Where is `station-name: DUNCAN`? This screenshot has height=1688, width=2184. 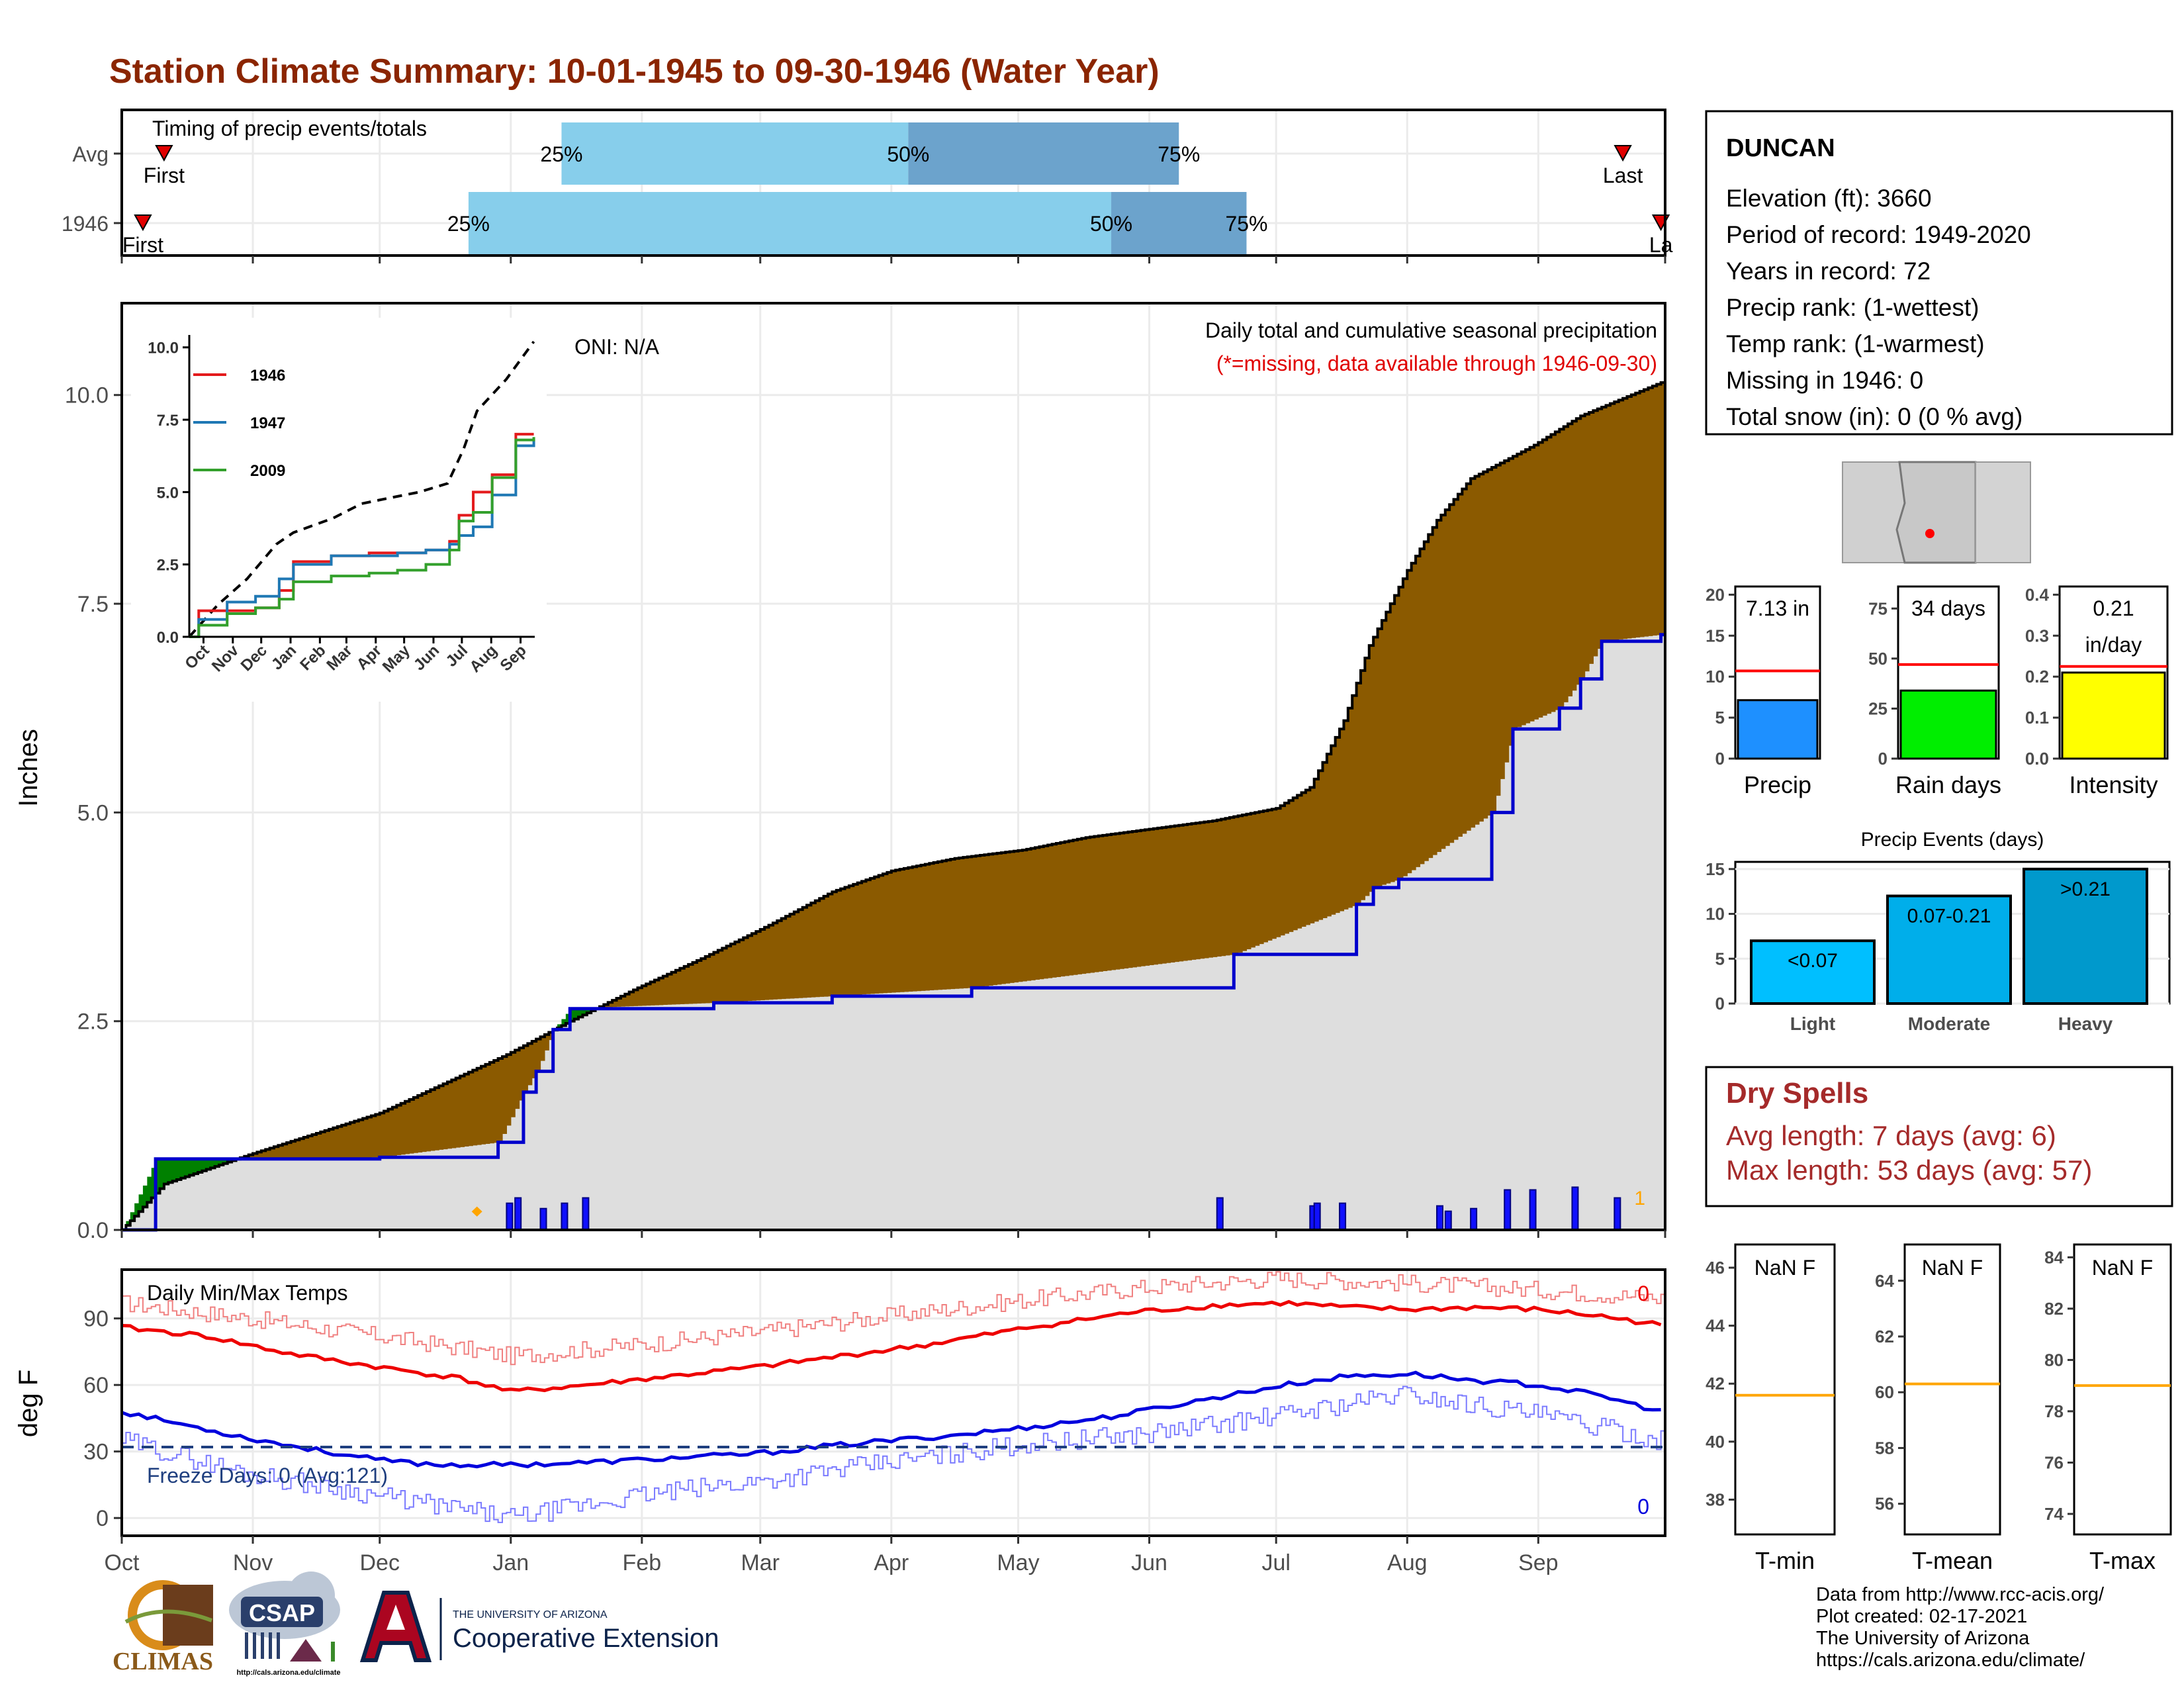
station-name: DUNCAN is located at coordinates (1780, 148).